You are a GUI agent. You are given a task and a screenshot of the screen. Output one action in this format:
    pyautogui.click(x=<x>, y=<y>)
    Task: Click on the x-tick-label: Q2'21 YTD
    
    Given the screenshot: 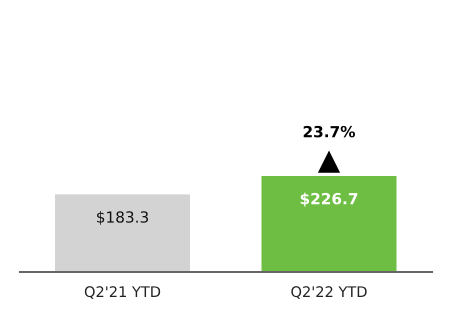 What is the action you would take?
    pyautogui.click(x=122, y=292)
    